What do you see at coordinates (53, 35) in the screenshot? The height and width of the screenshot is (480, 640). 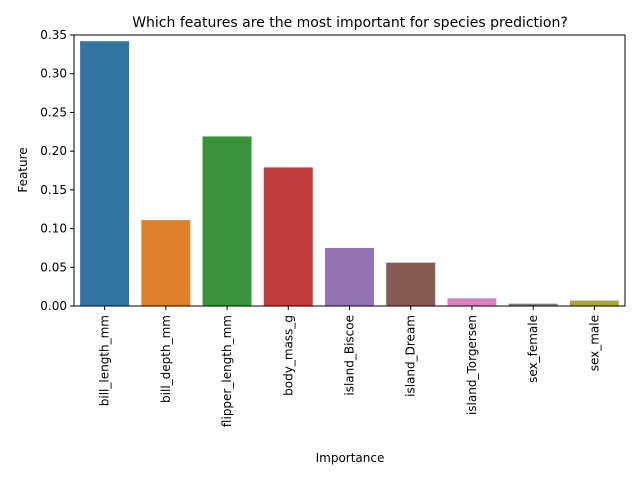 I see `y-tick-label: 0.35` at bounding box center [53, 35].